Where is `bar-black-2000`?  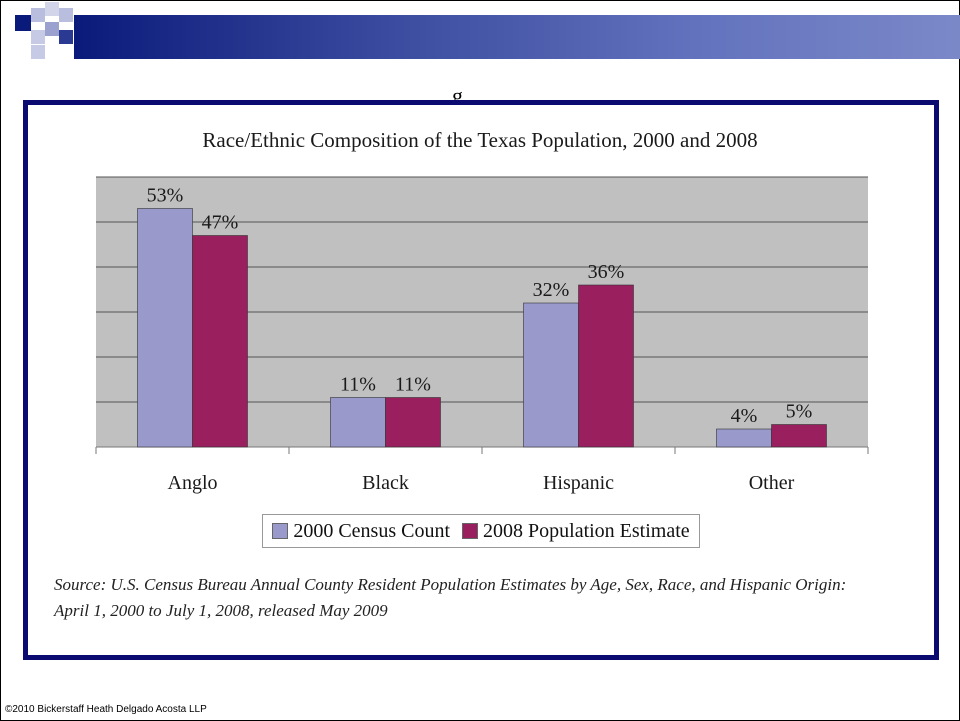 bar-black-2000 is located at coordinates (358, 422).